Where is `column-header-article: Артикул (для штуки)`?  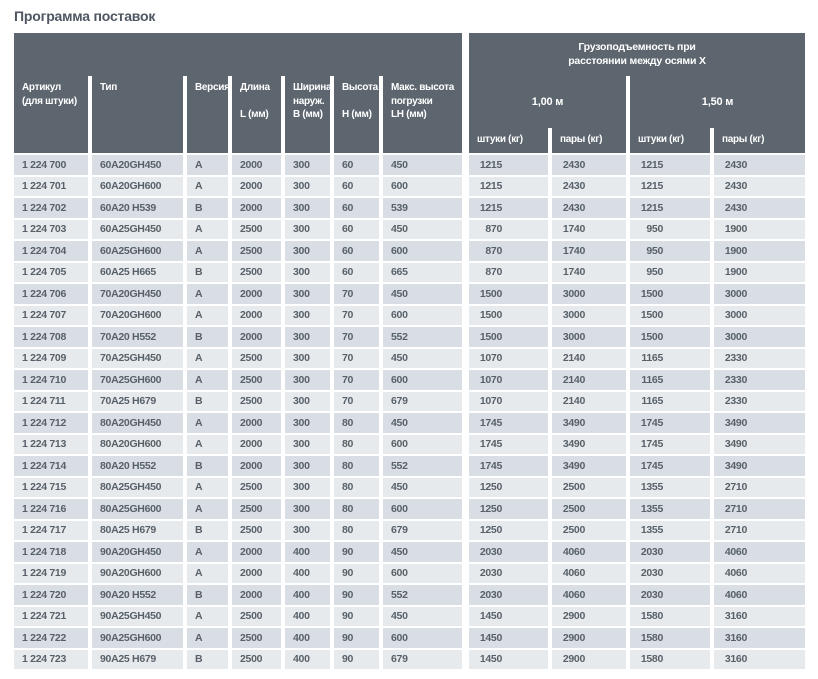 column-header-article: Артикул (для штуки) is located at coordinates (51, 114).